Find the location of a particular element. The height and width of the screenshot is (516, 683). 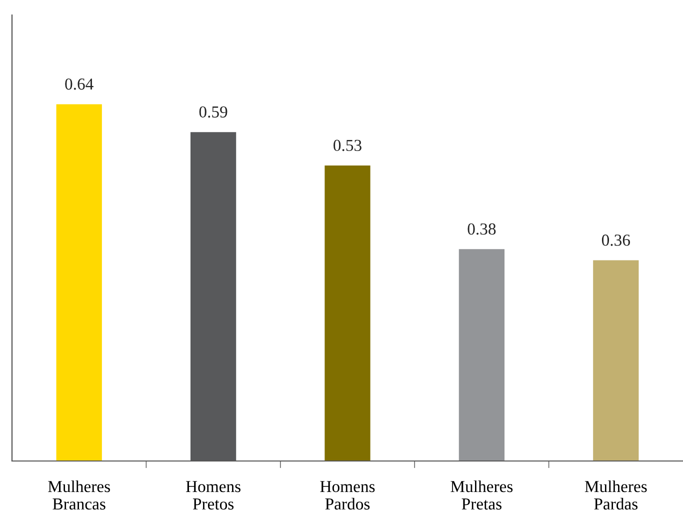

data-label: 0.36 is located at coordinates (616, 240).